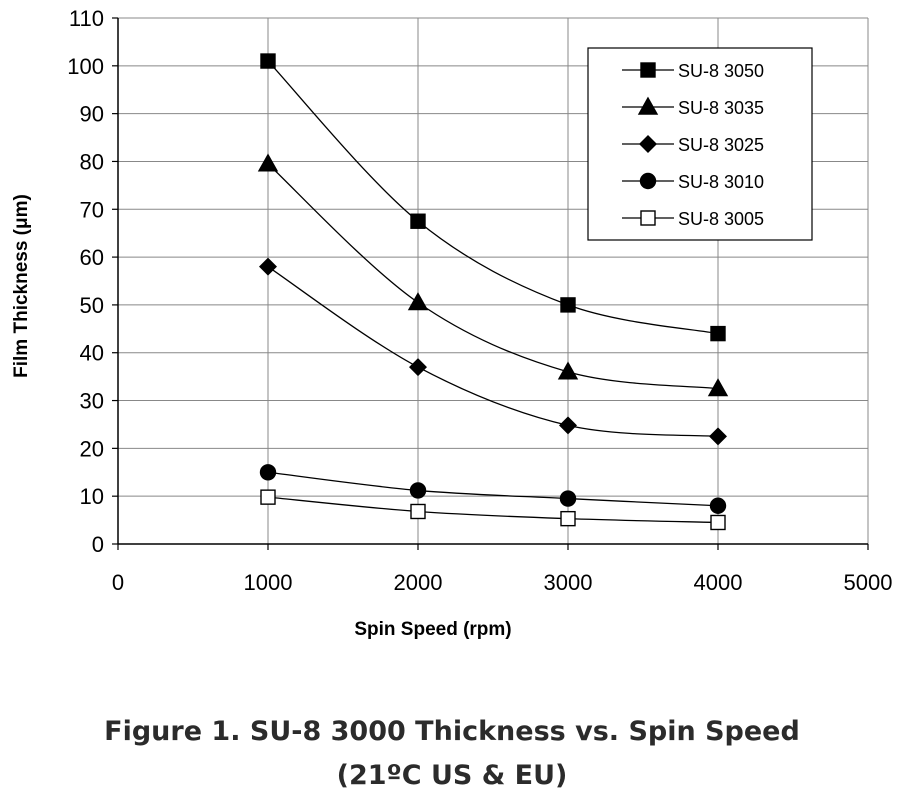 Image resolution: width=904 pixels, height=797 pixels. I want to click on figure-caption-conditions: (21ºC US & EU), so click(452, 775).